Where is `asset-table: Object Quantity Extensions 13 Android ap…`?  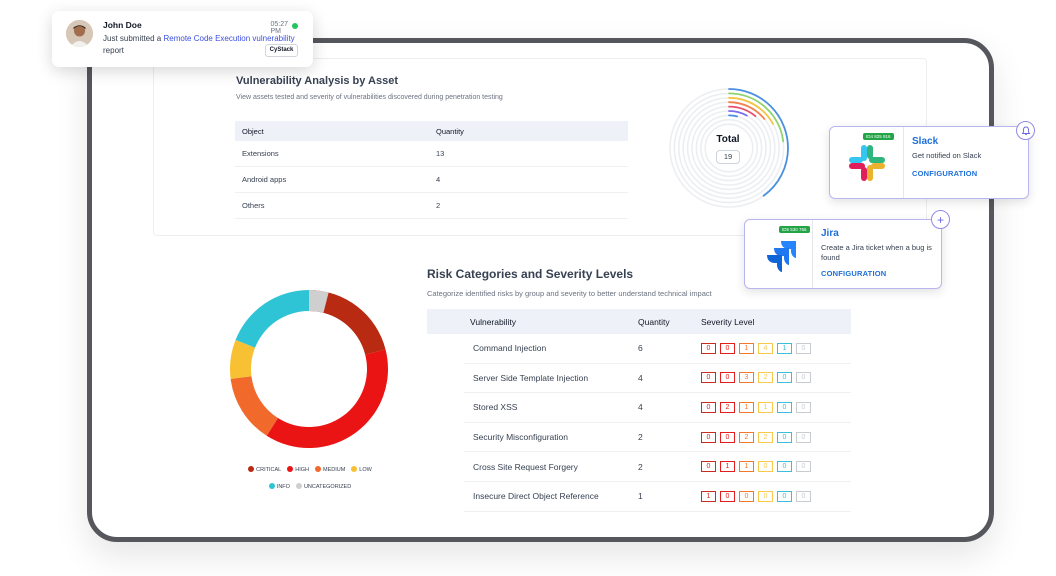
asset-table: Object Quantity Extensions 13 Android ap… is located at coordinates (431, 170).